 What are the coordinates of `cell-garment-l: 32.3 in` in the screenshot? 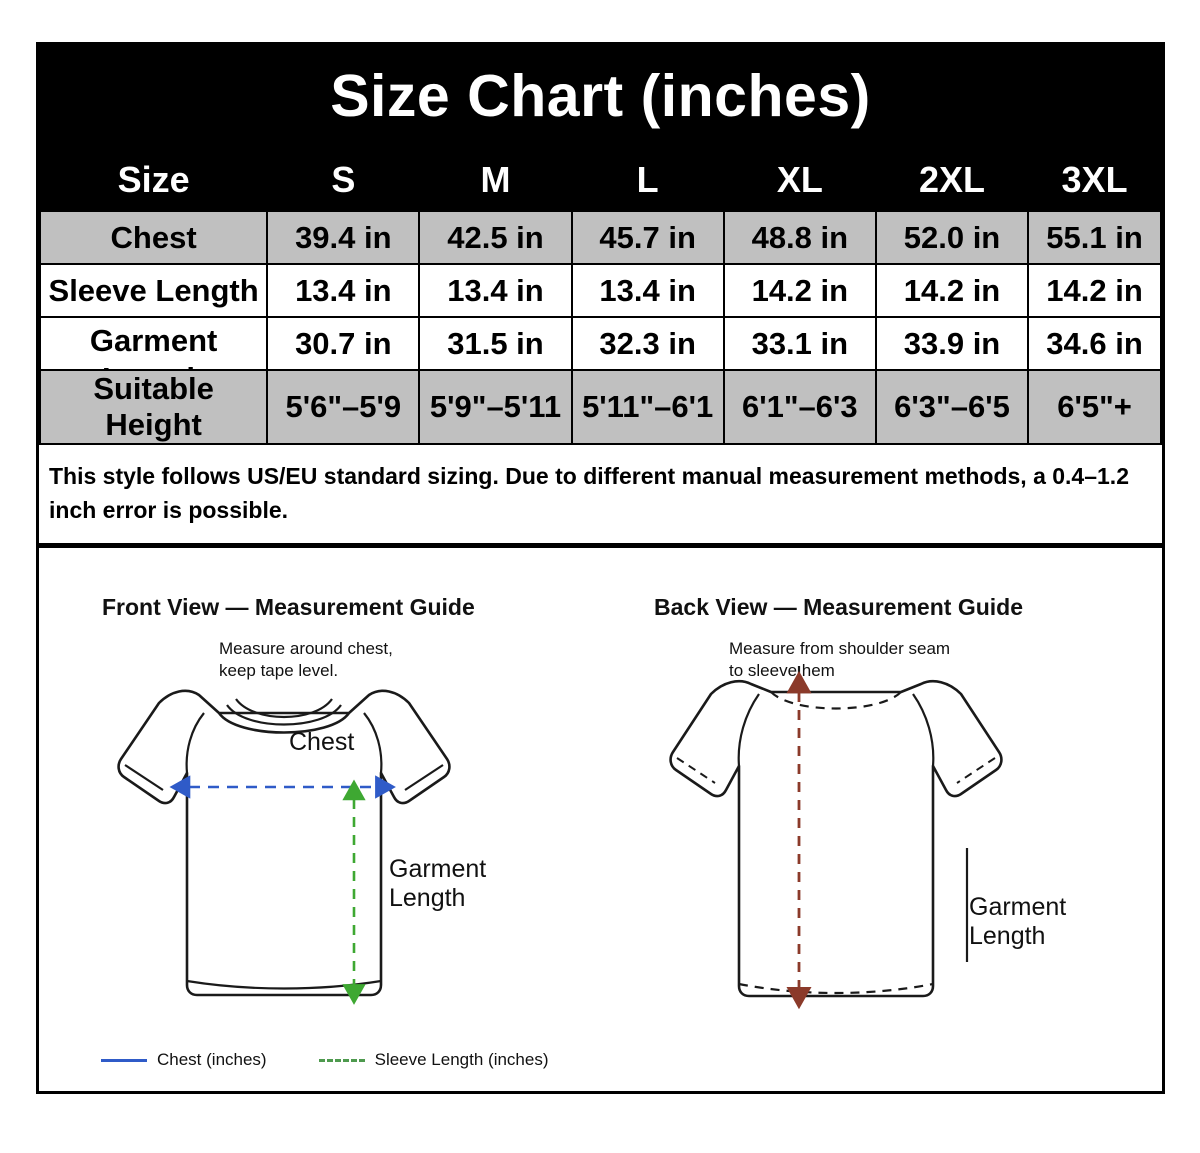 It's located at (647, 343).